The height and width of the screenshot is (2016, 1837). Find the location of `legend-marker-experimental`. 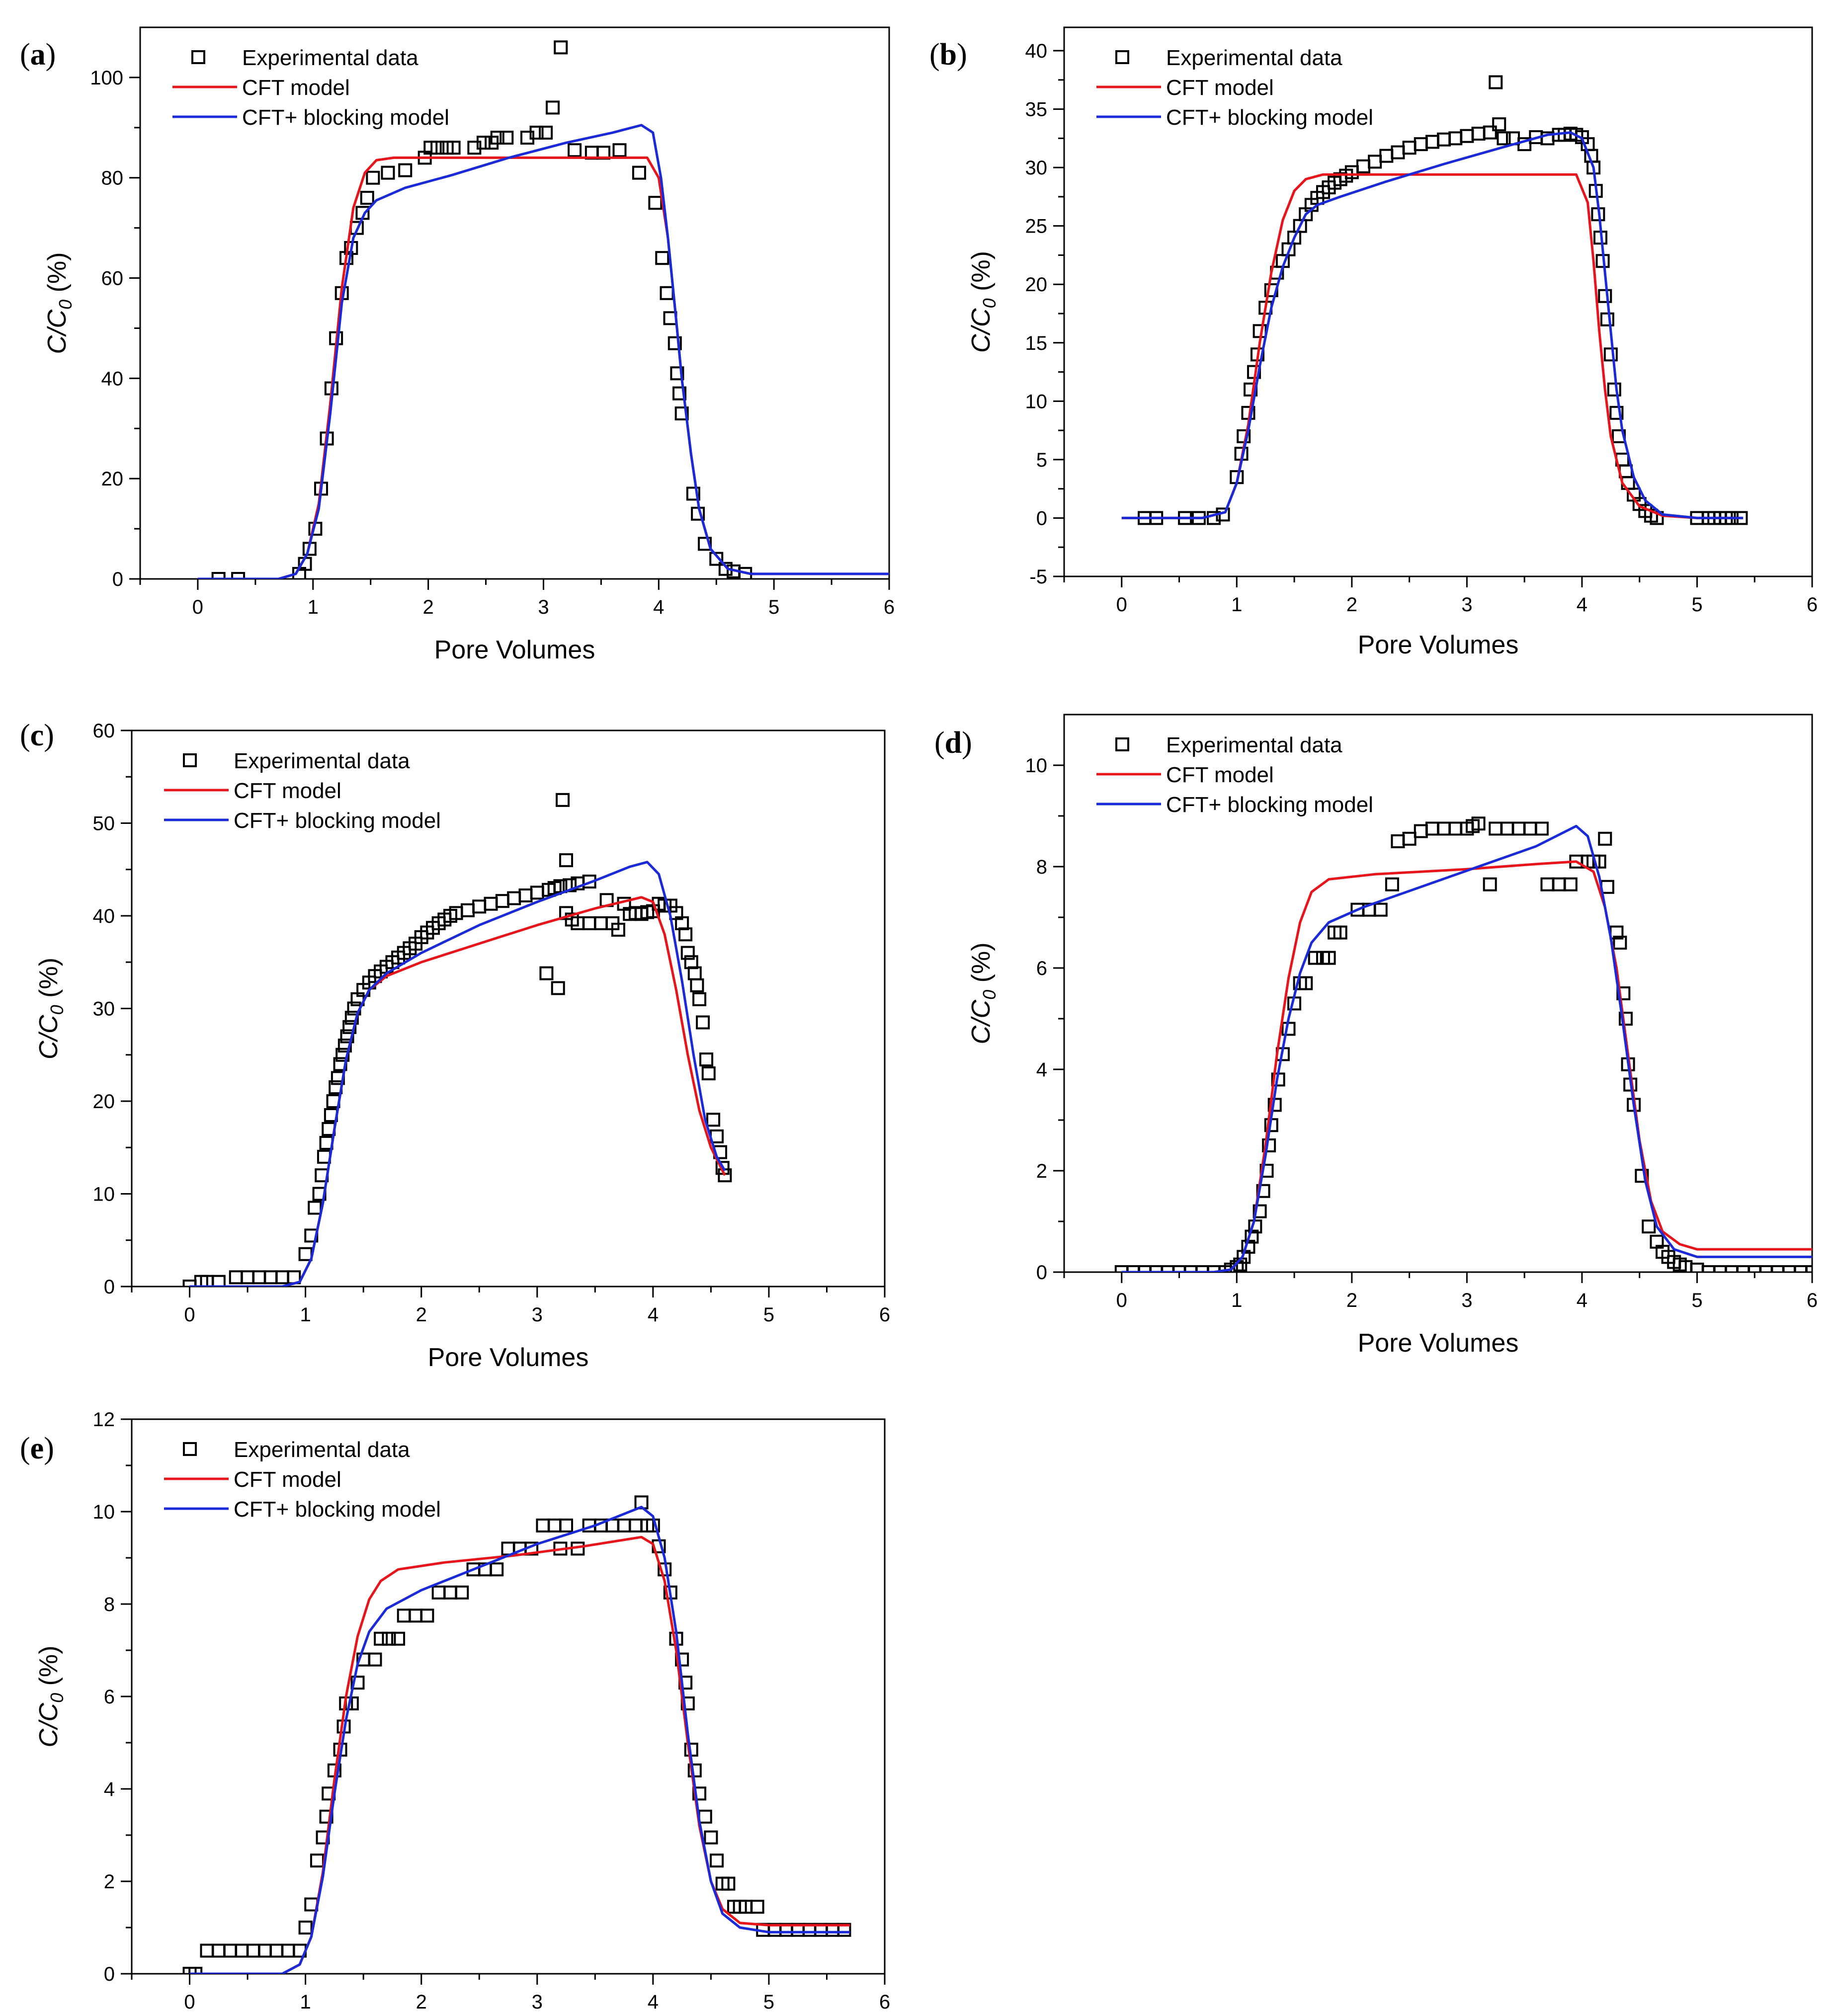

legend-marker-experimental is located at coordinates (198, 57).